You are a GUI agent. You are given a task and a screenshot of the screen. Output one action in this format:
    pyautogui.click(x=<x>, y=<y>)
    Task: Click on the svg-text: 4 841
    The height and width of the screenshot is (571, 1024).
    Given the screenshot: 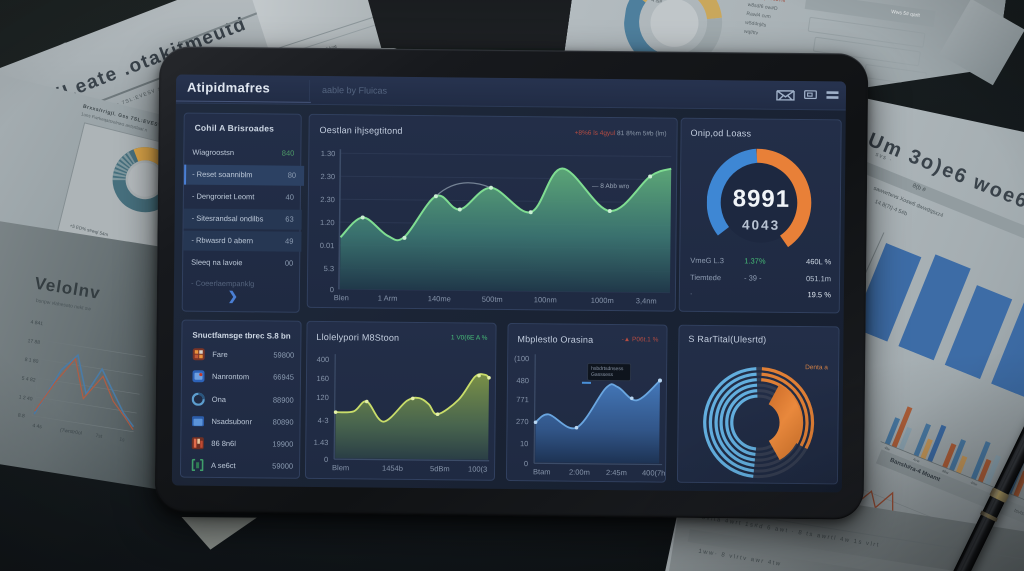 What is the action you would take?
    pyautogui.click(x=37, y=323)
    